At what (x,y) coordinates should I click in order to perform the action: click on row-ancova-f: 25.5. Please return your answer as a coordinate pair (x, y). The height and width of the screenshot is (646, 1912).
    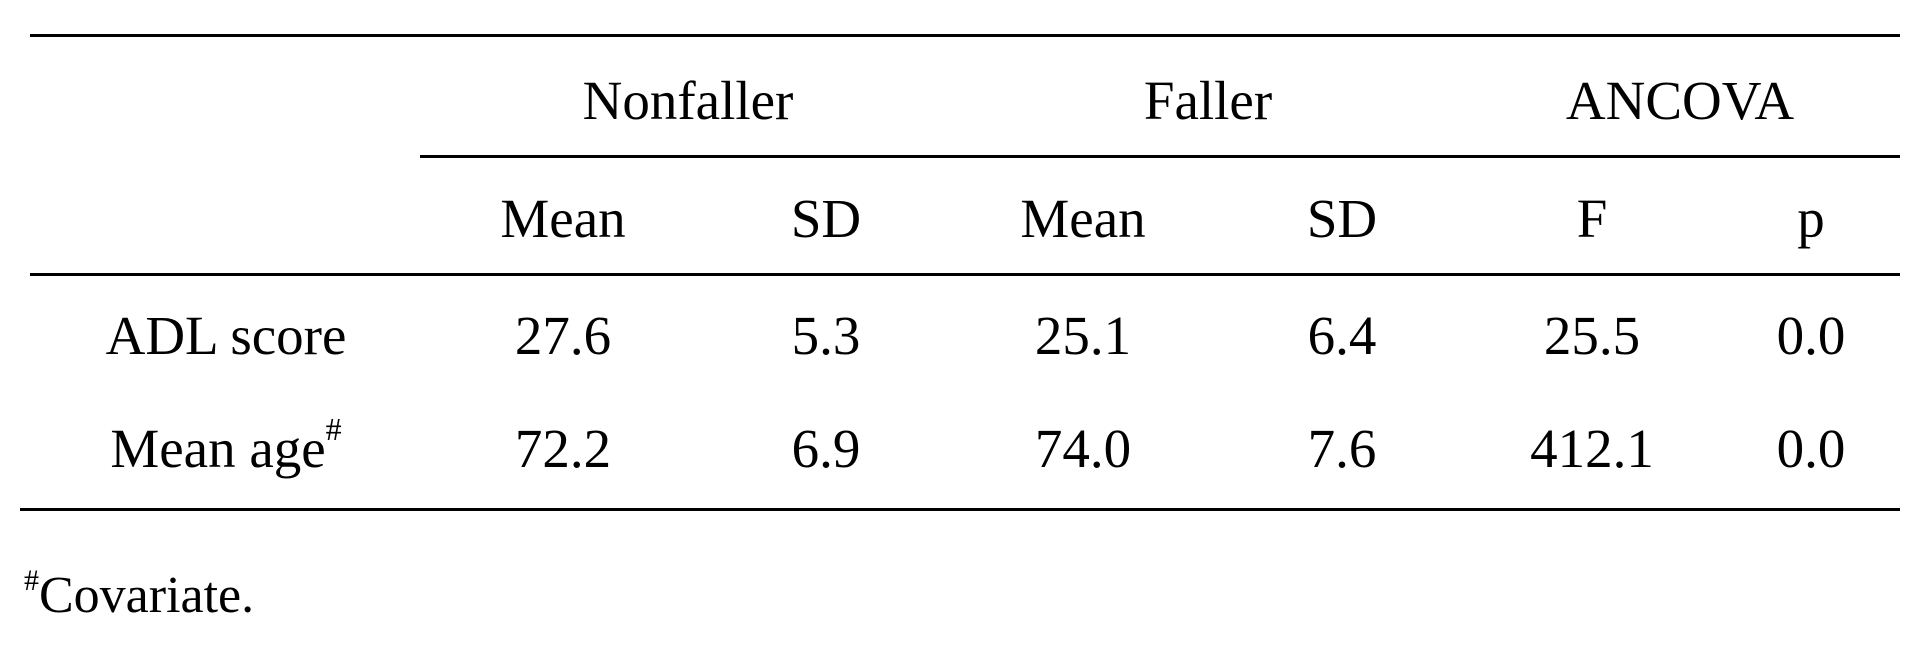
    Looking at the image, I should click on (1592, 335).